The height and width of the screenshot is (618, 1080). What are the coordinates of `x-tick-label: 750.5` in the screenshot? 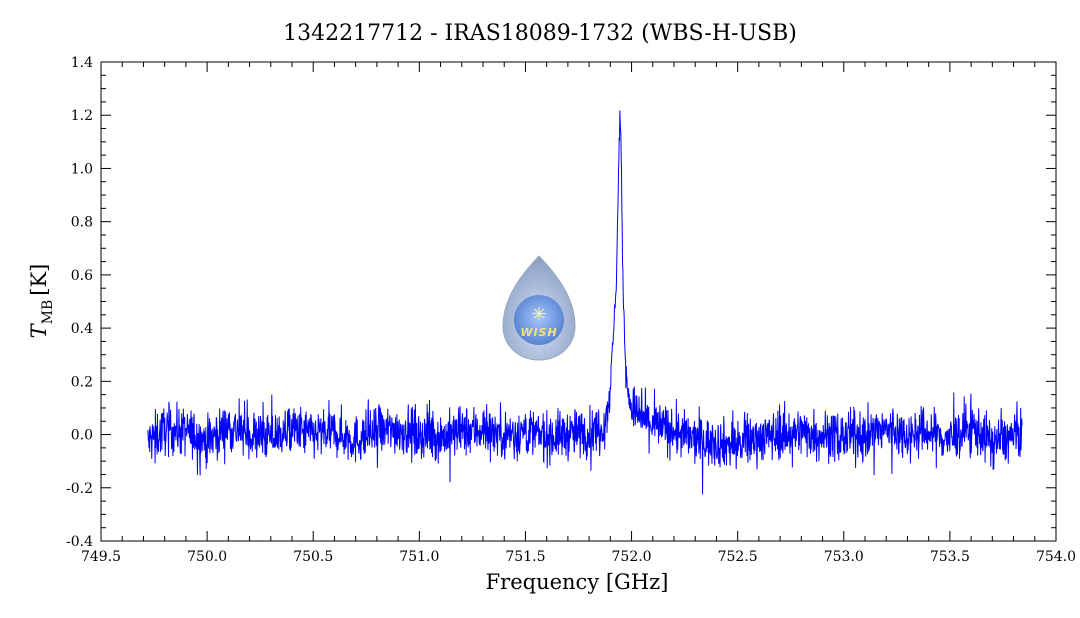 It's located at (313, 557).